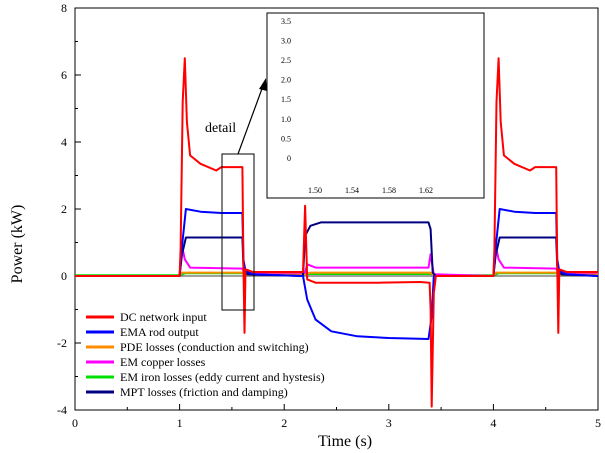 This screenshot has width=605, height=453. Describe the element at coordinates (289, 158) in the screenshot. I see `inset-y-tick-label: 0` at that location.